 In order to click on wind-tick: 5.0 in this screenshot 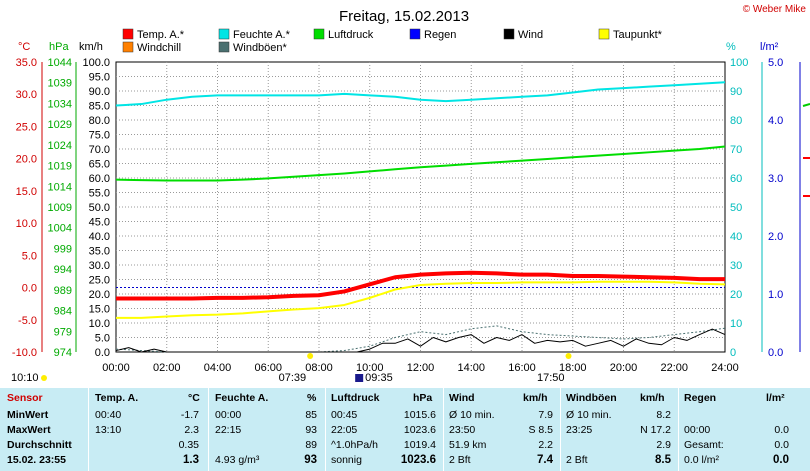, I will do `click(102, 339)`.